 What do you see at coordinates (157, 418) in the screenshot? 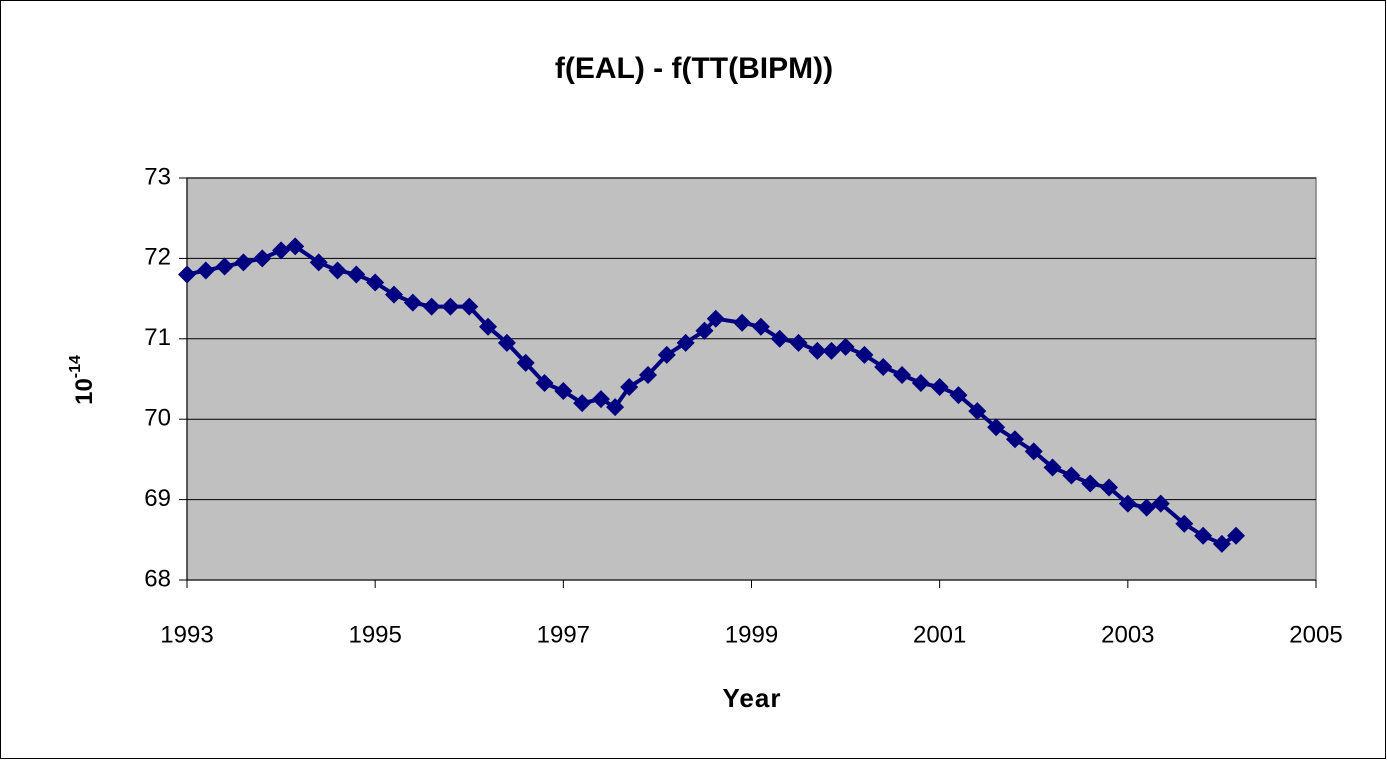
I see `y-tick-label: 70` at bounding box center [157, 418].